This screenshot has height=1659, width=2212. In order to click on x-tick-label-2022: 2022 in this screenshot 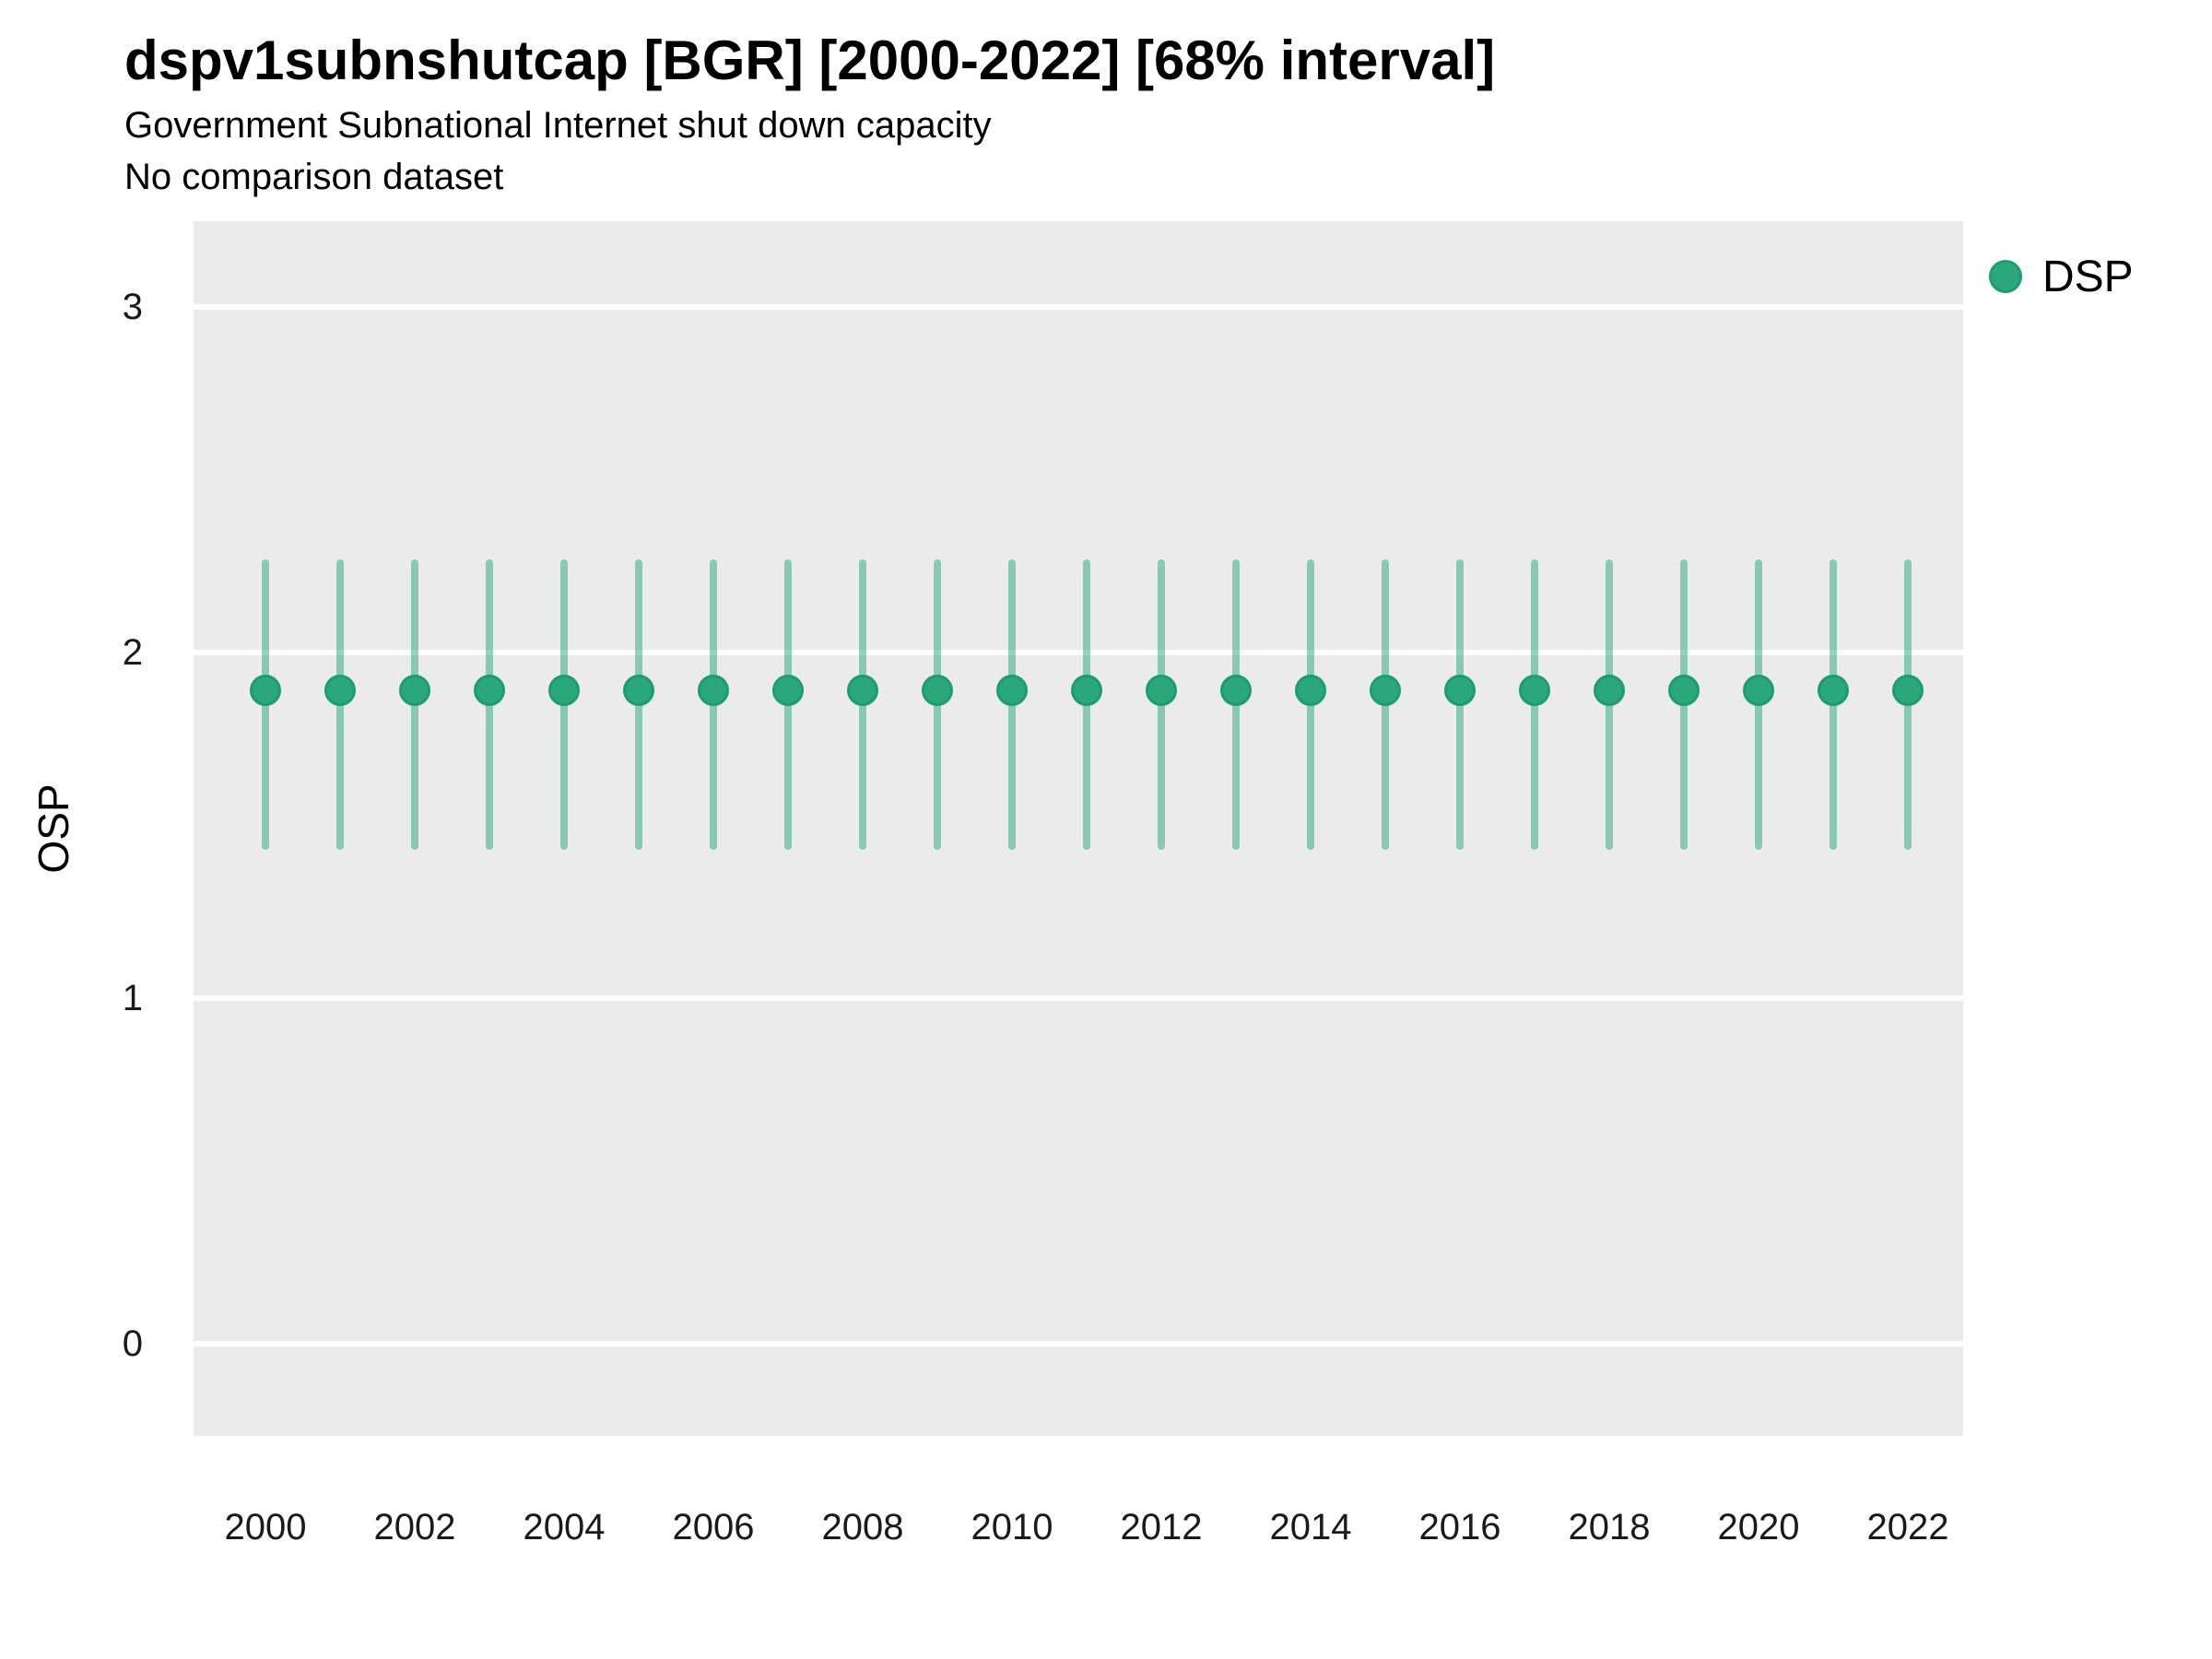, I will do `click(1907, 1527)`.